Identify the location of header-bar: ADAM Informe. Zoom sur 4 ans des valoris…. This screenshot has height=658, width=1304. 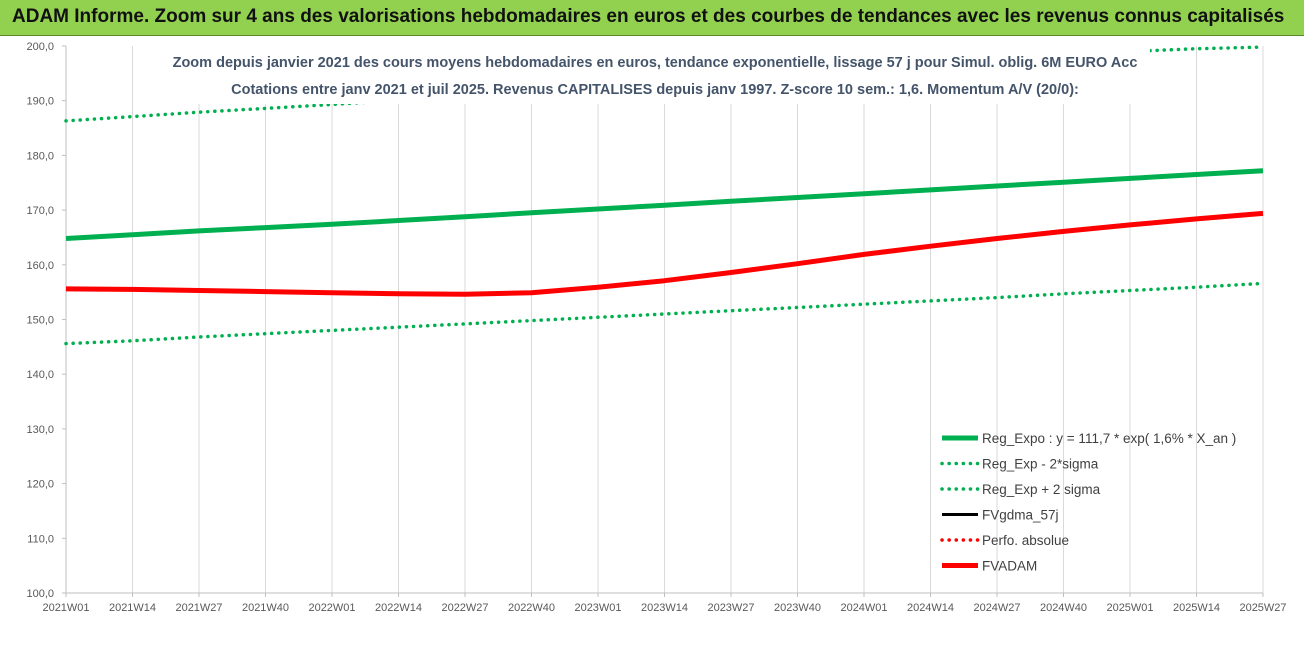
(652, 18).